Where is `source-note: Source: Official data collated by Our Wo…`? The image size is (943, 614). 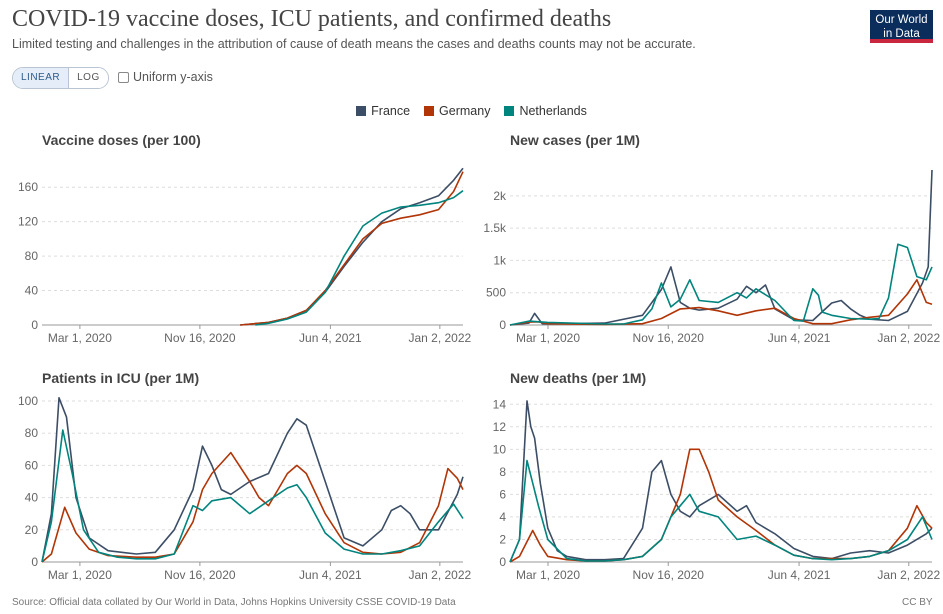 source-note: Source: Official data collated by Our Wo… is located at coordinates (234, 602).